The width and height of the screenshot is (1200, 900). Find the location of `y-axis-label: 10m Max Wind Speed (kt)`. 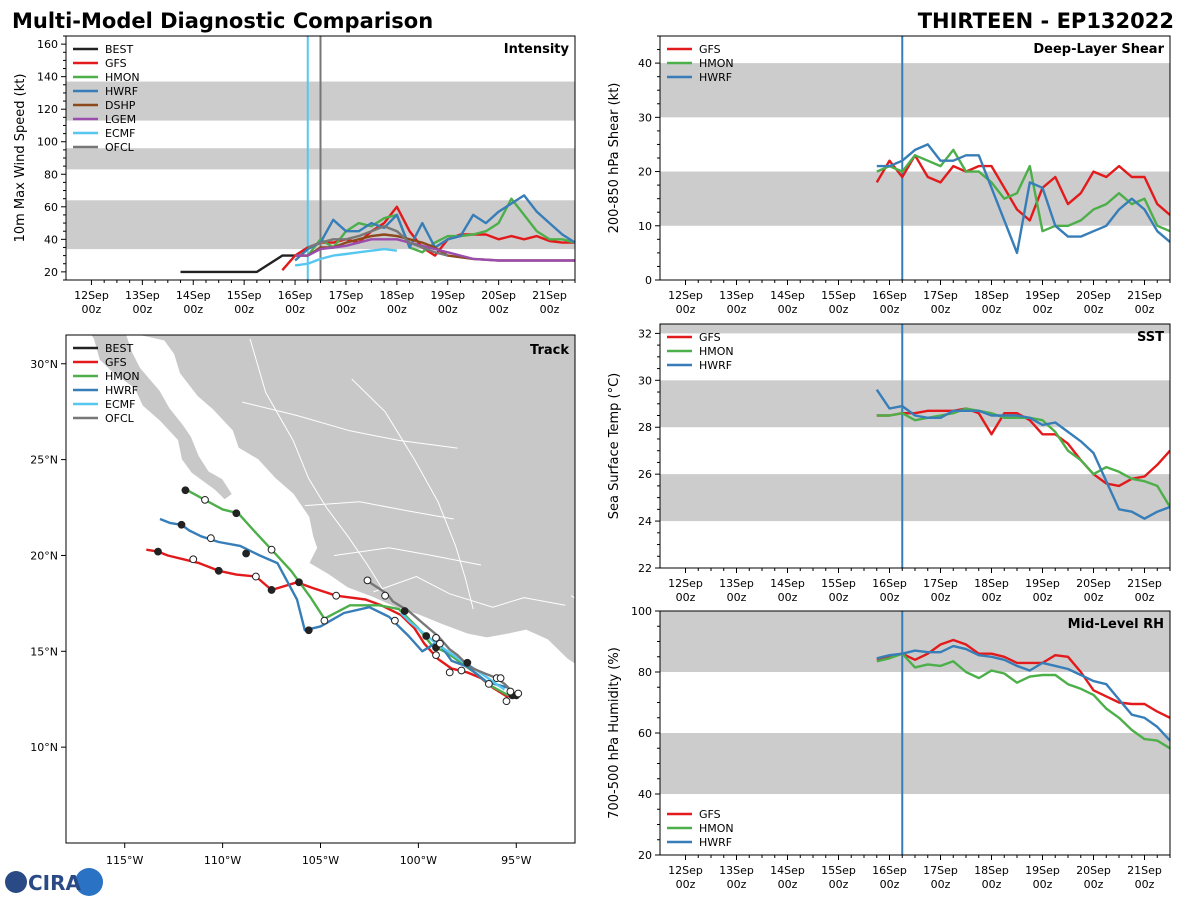

y-axis-label: 10m Max Wind Speed (kt) is located at coordinates (20, 158).